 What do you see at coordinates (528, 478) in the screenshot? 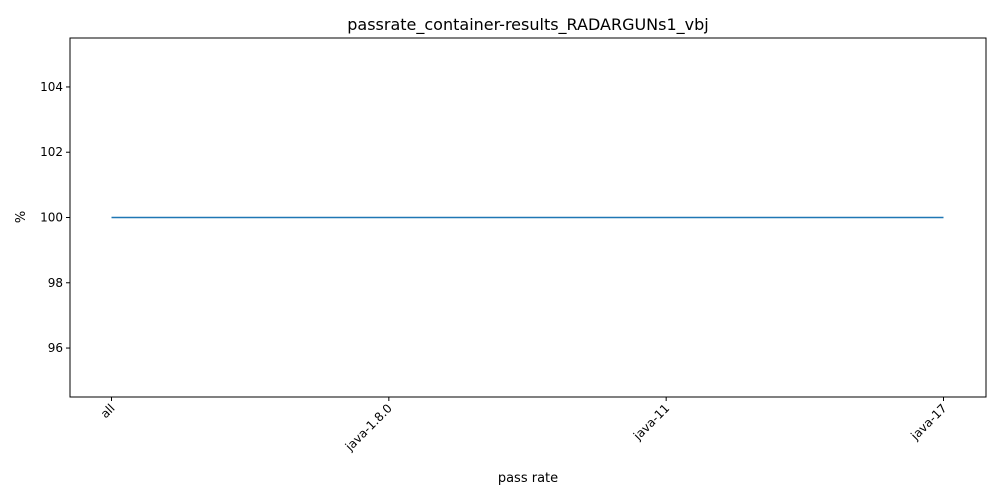
I see `x-axis-label: pass rate` at bounding box center [528, 478].